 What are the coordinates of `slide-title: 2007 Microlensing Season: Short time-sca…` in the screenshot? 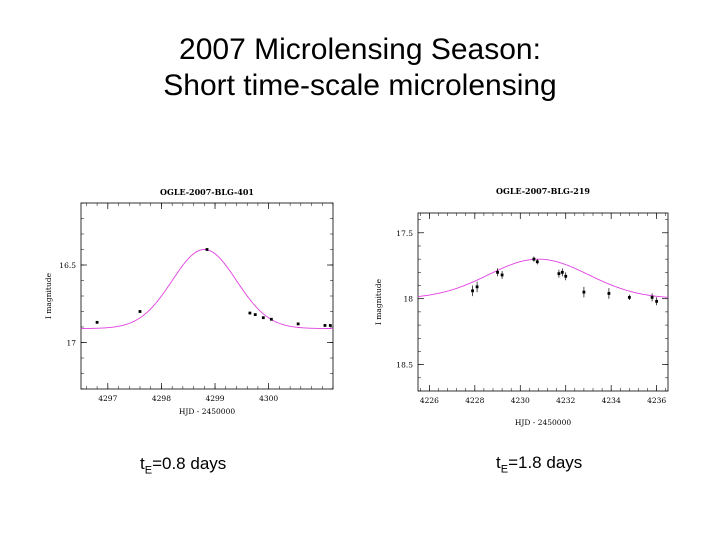 It's located at (360, 68).